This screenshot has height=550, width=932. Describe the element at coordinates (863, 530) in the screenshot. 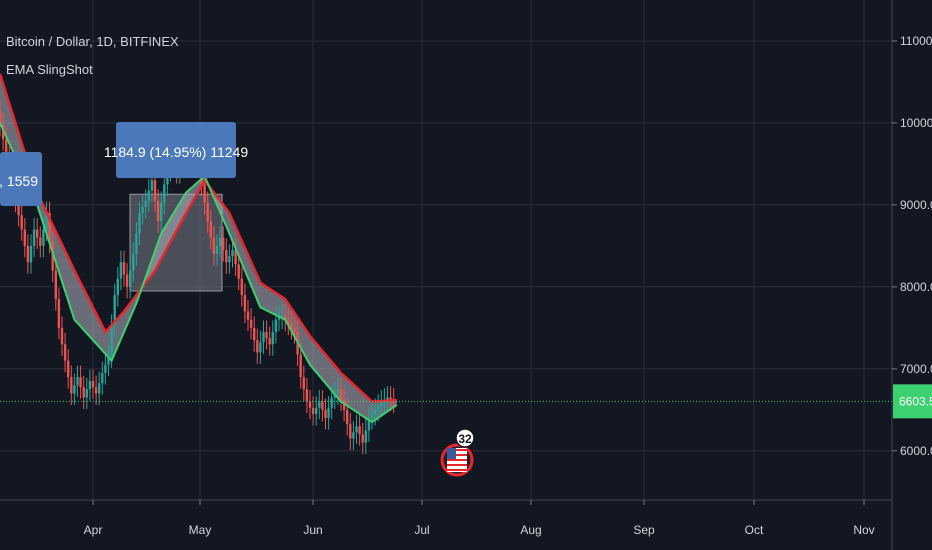

I see `time-tick-label: Nov` at that location.